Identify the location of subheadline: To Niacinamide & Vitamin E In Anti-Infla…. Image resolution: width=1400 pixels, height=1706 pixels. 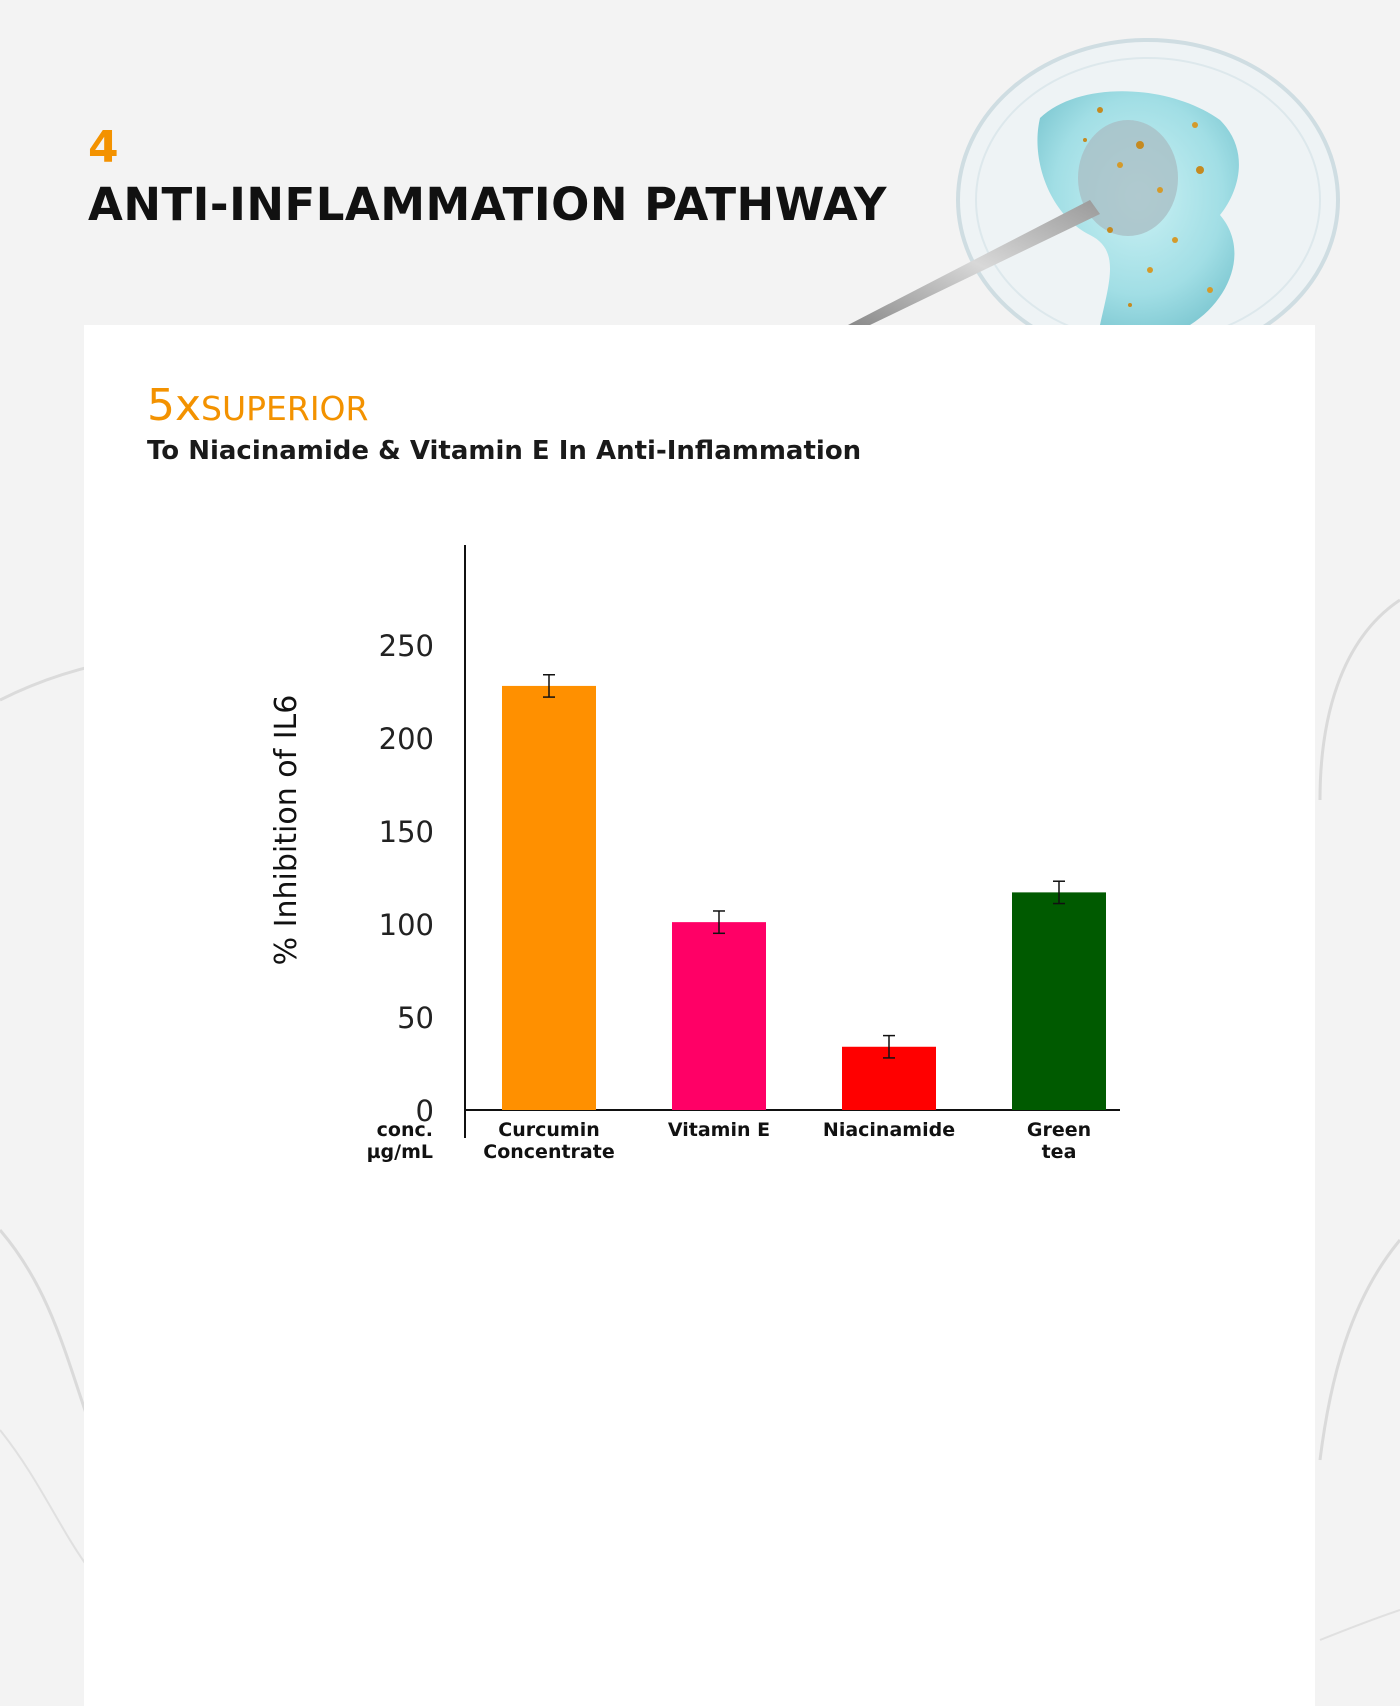
(504, 451).